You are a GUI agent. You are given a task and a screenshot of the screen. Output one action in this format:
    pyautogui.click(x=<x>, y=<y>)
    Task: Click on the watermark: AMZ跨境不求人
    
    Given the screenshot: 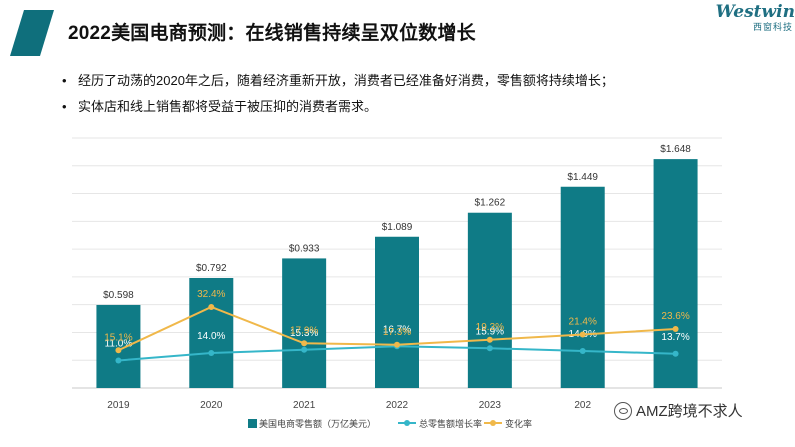 What is the action you would take?
    pyautogui.click(x=678, y=410)
    